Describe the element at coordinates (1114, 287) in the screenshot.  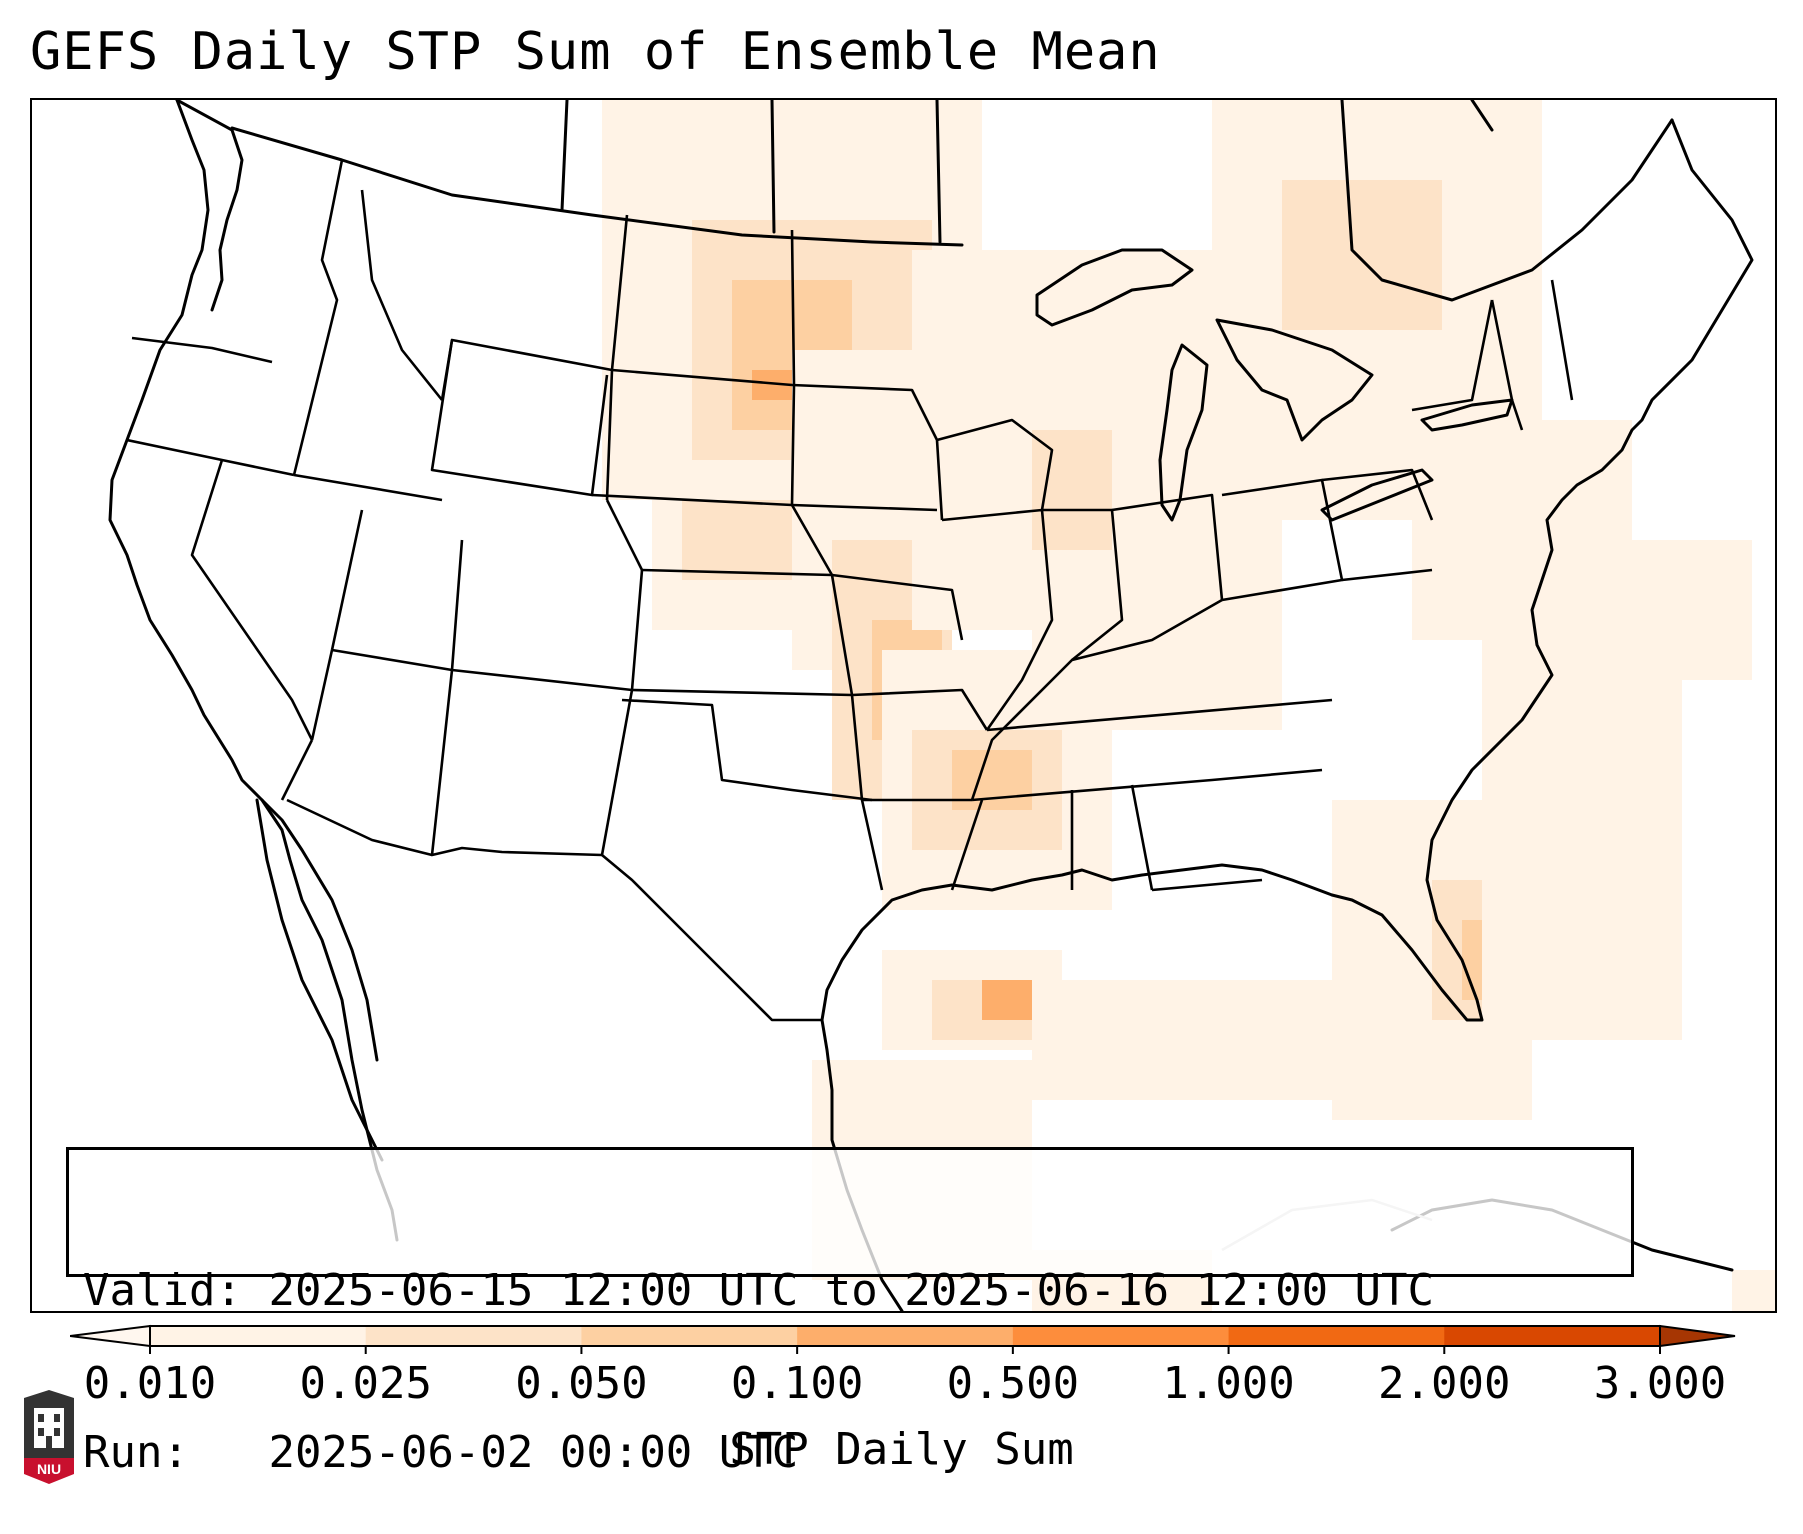
I see `lake-superior` at that location.